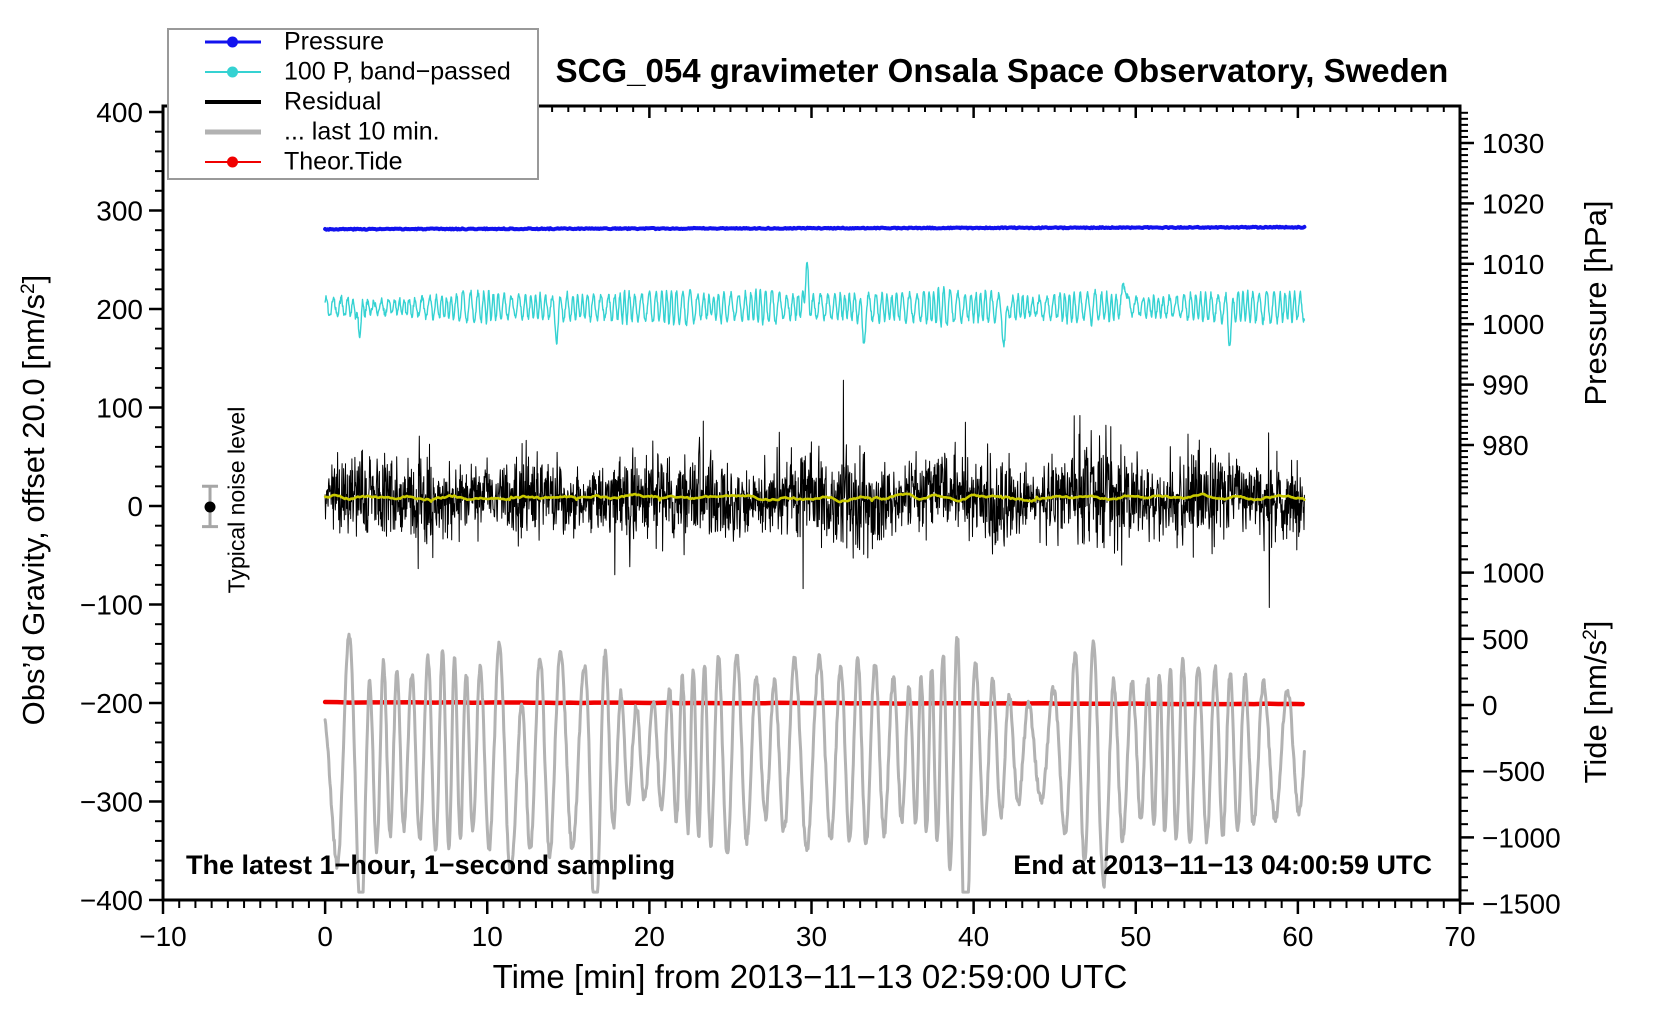 The image size is (1660, 1020). Describe the element at coordinates (397, 71) in the screenshot. I see `legend-label-band-passed: 100 P, band−passed` at that location.